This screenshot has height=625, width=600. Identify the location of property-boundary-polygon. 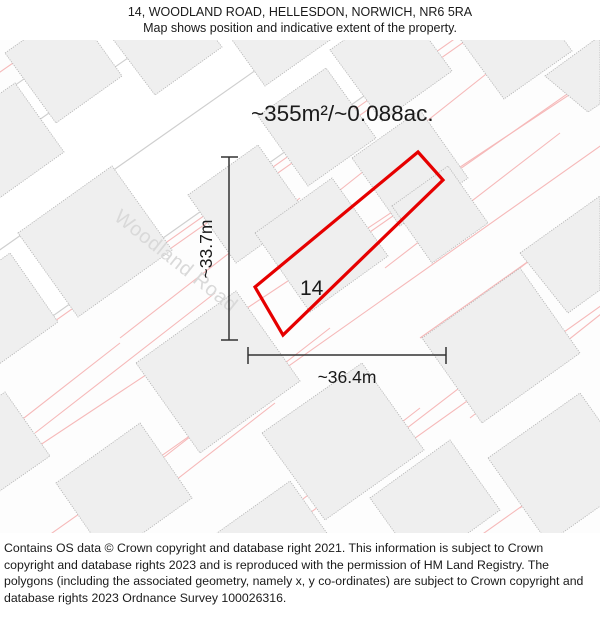
(349, 243).